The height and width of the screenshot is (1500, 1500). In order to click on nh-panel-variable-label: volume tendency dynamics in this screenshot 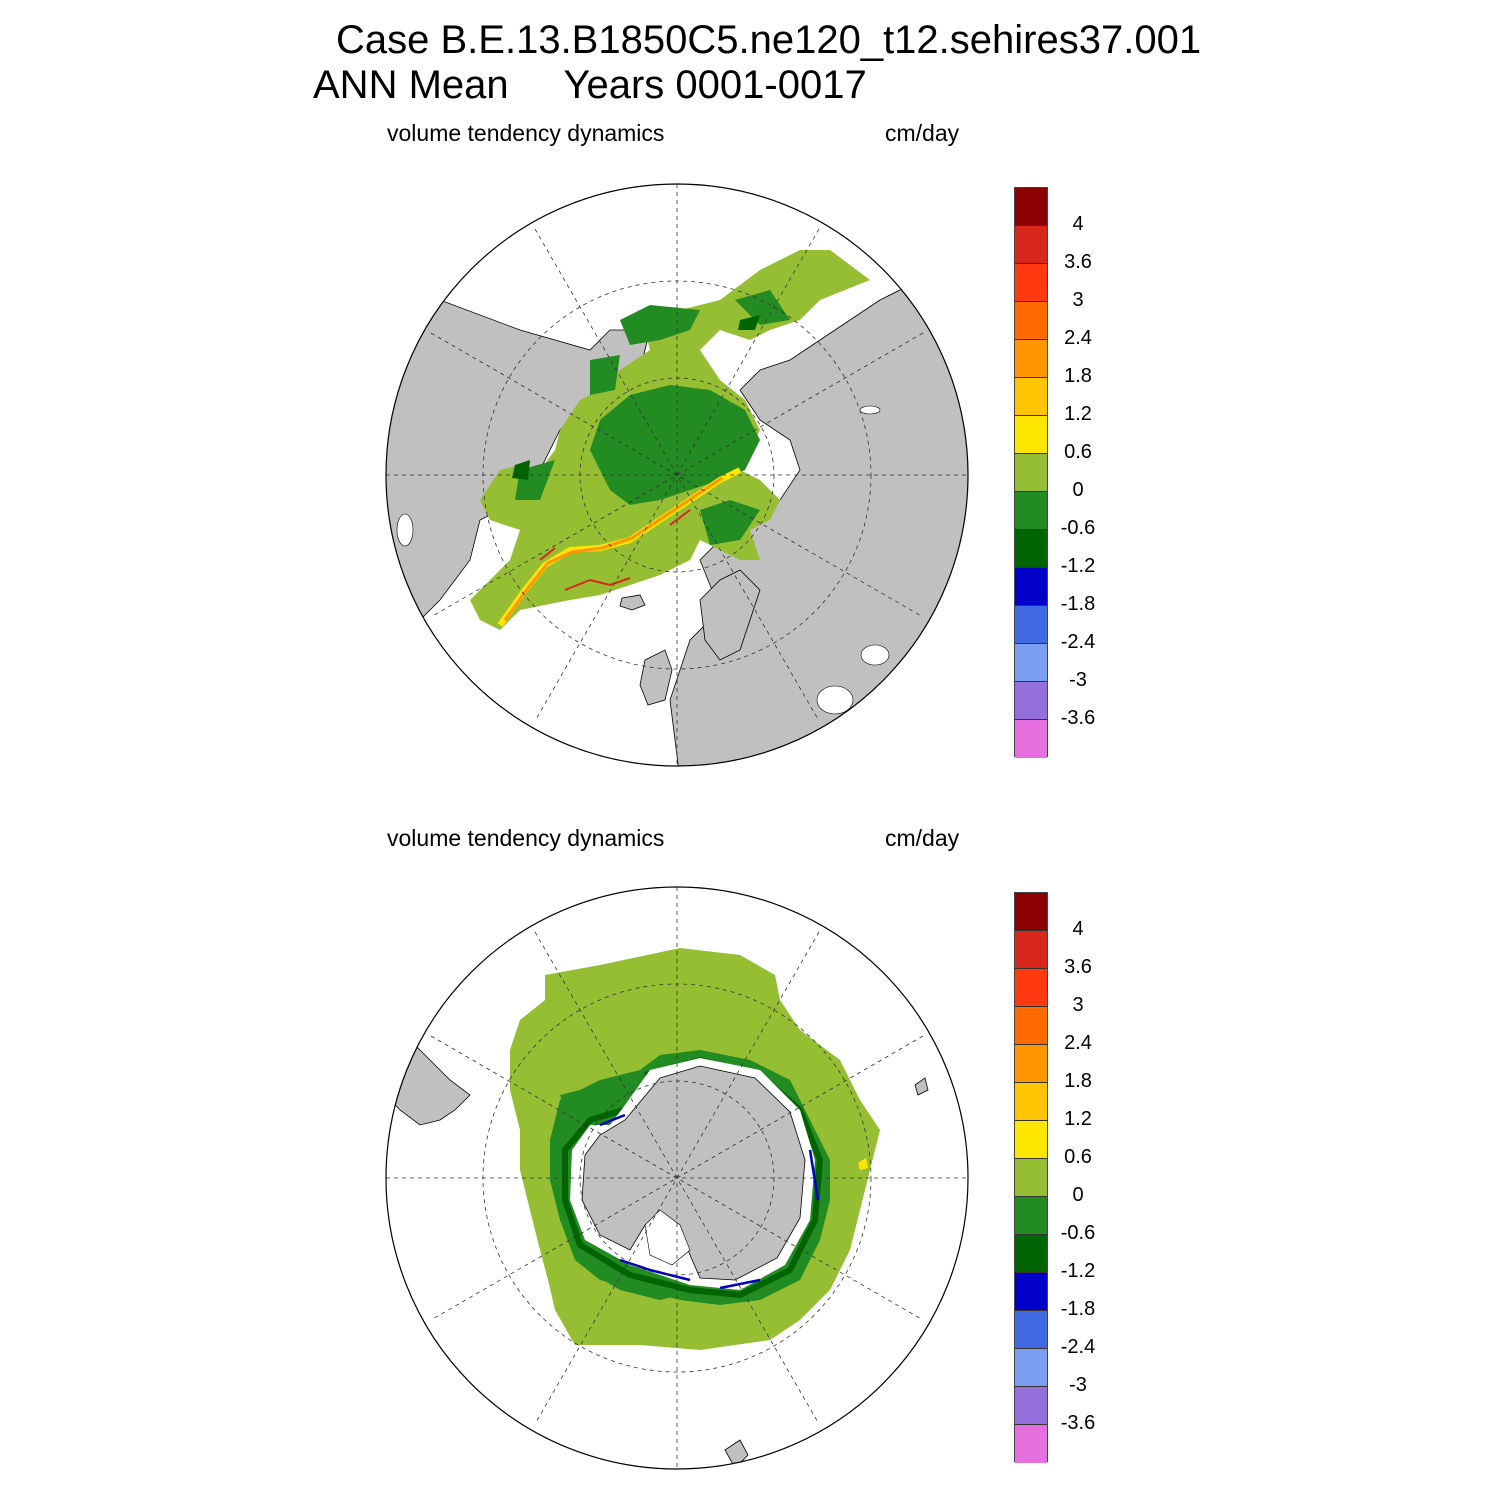, I will do `click(526, 133)`.